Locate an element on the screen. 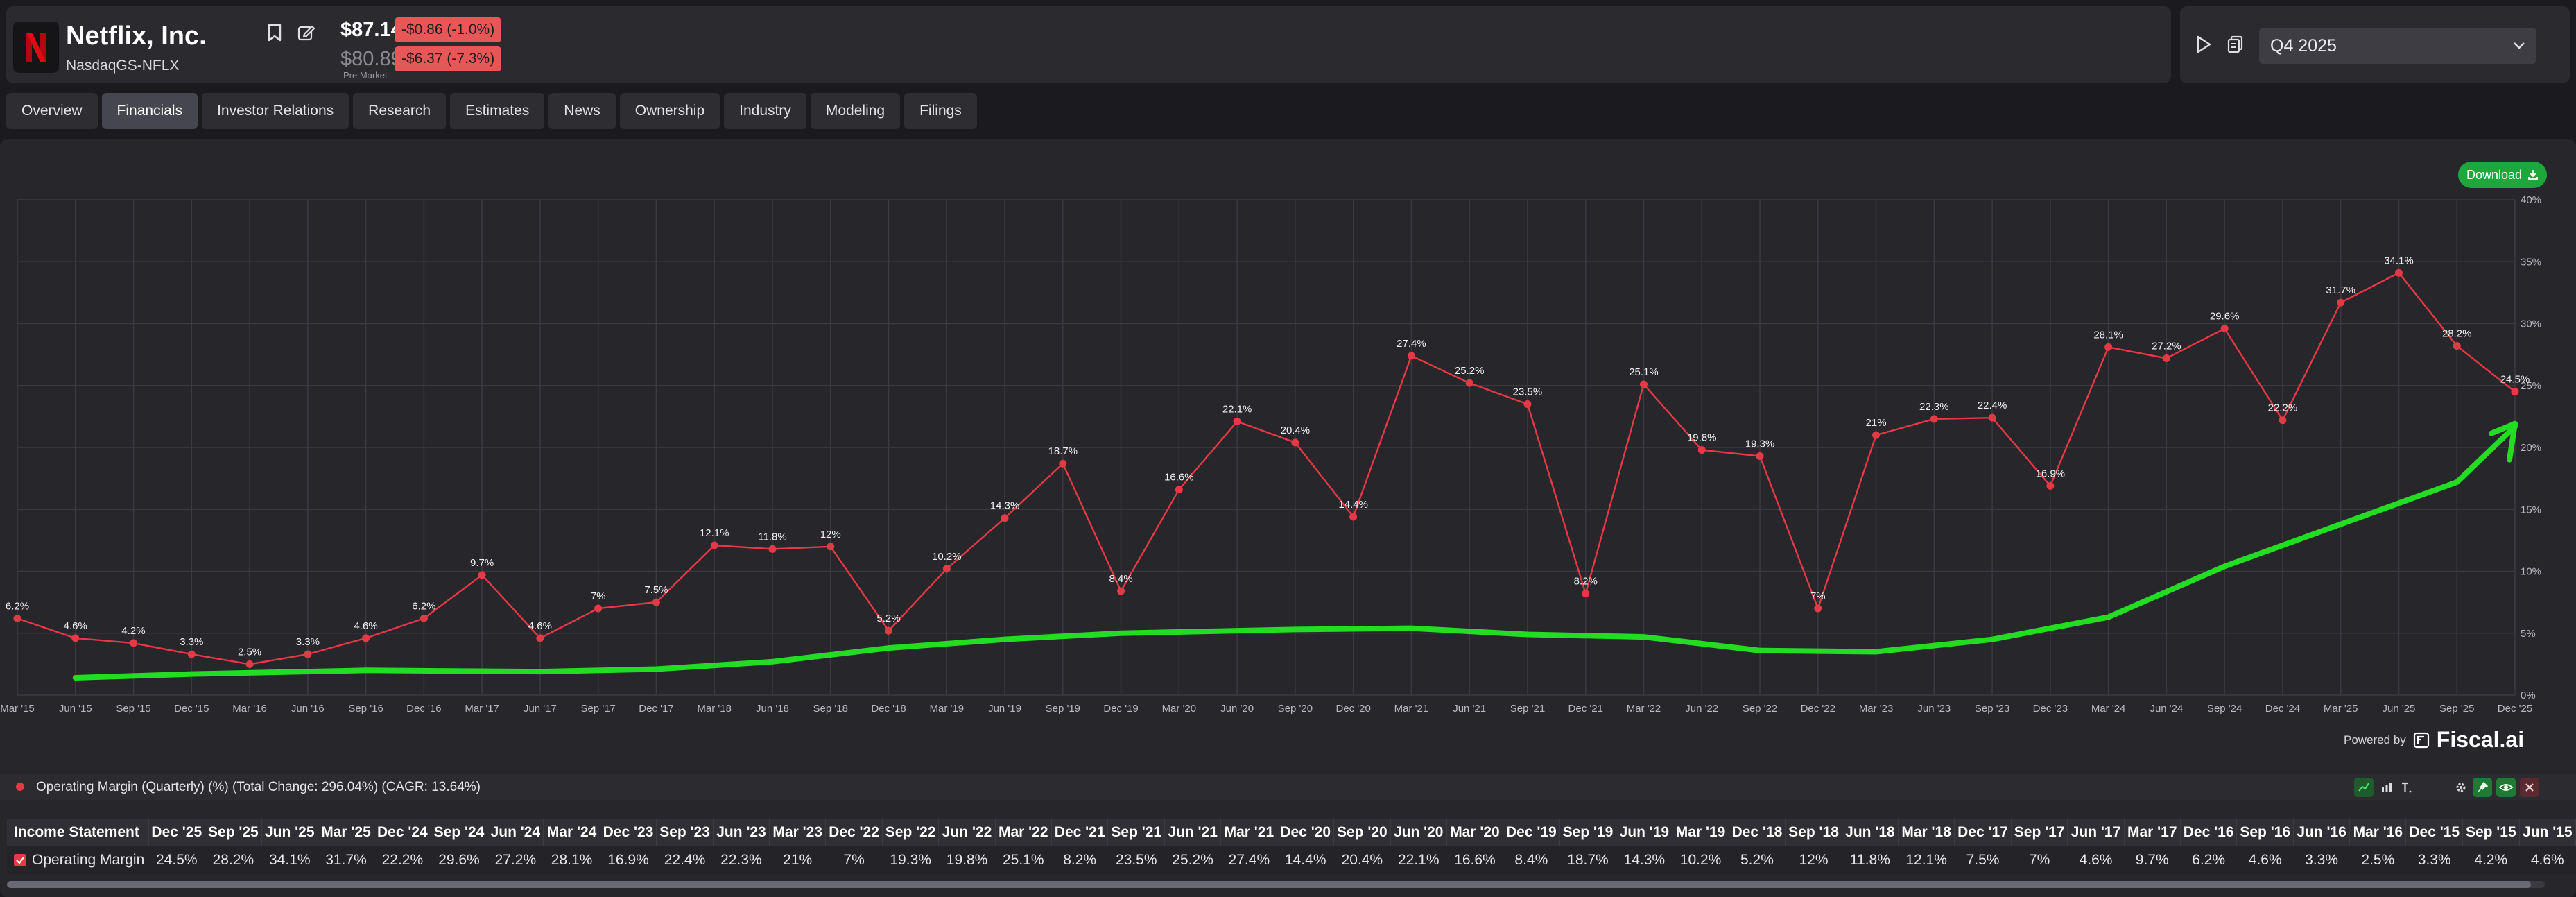 Image resolution: width=2576 pixels, height=897 pixels. column-header: Sep '20 is located at coordinates (1362, 832).